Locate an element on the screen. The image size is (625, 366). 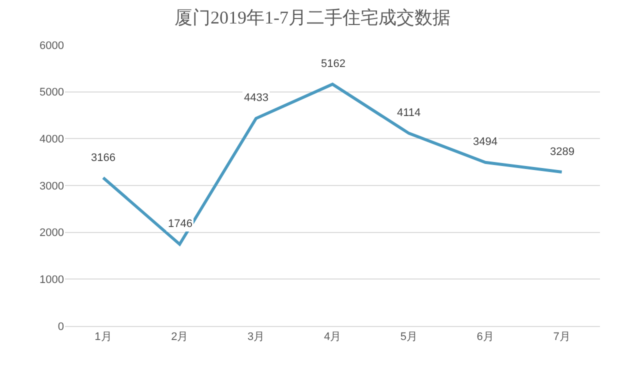
data-label: 3166 is located at coordinates (103, 158).